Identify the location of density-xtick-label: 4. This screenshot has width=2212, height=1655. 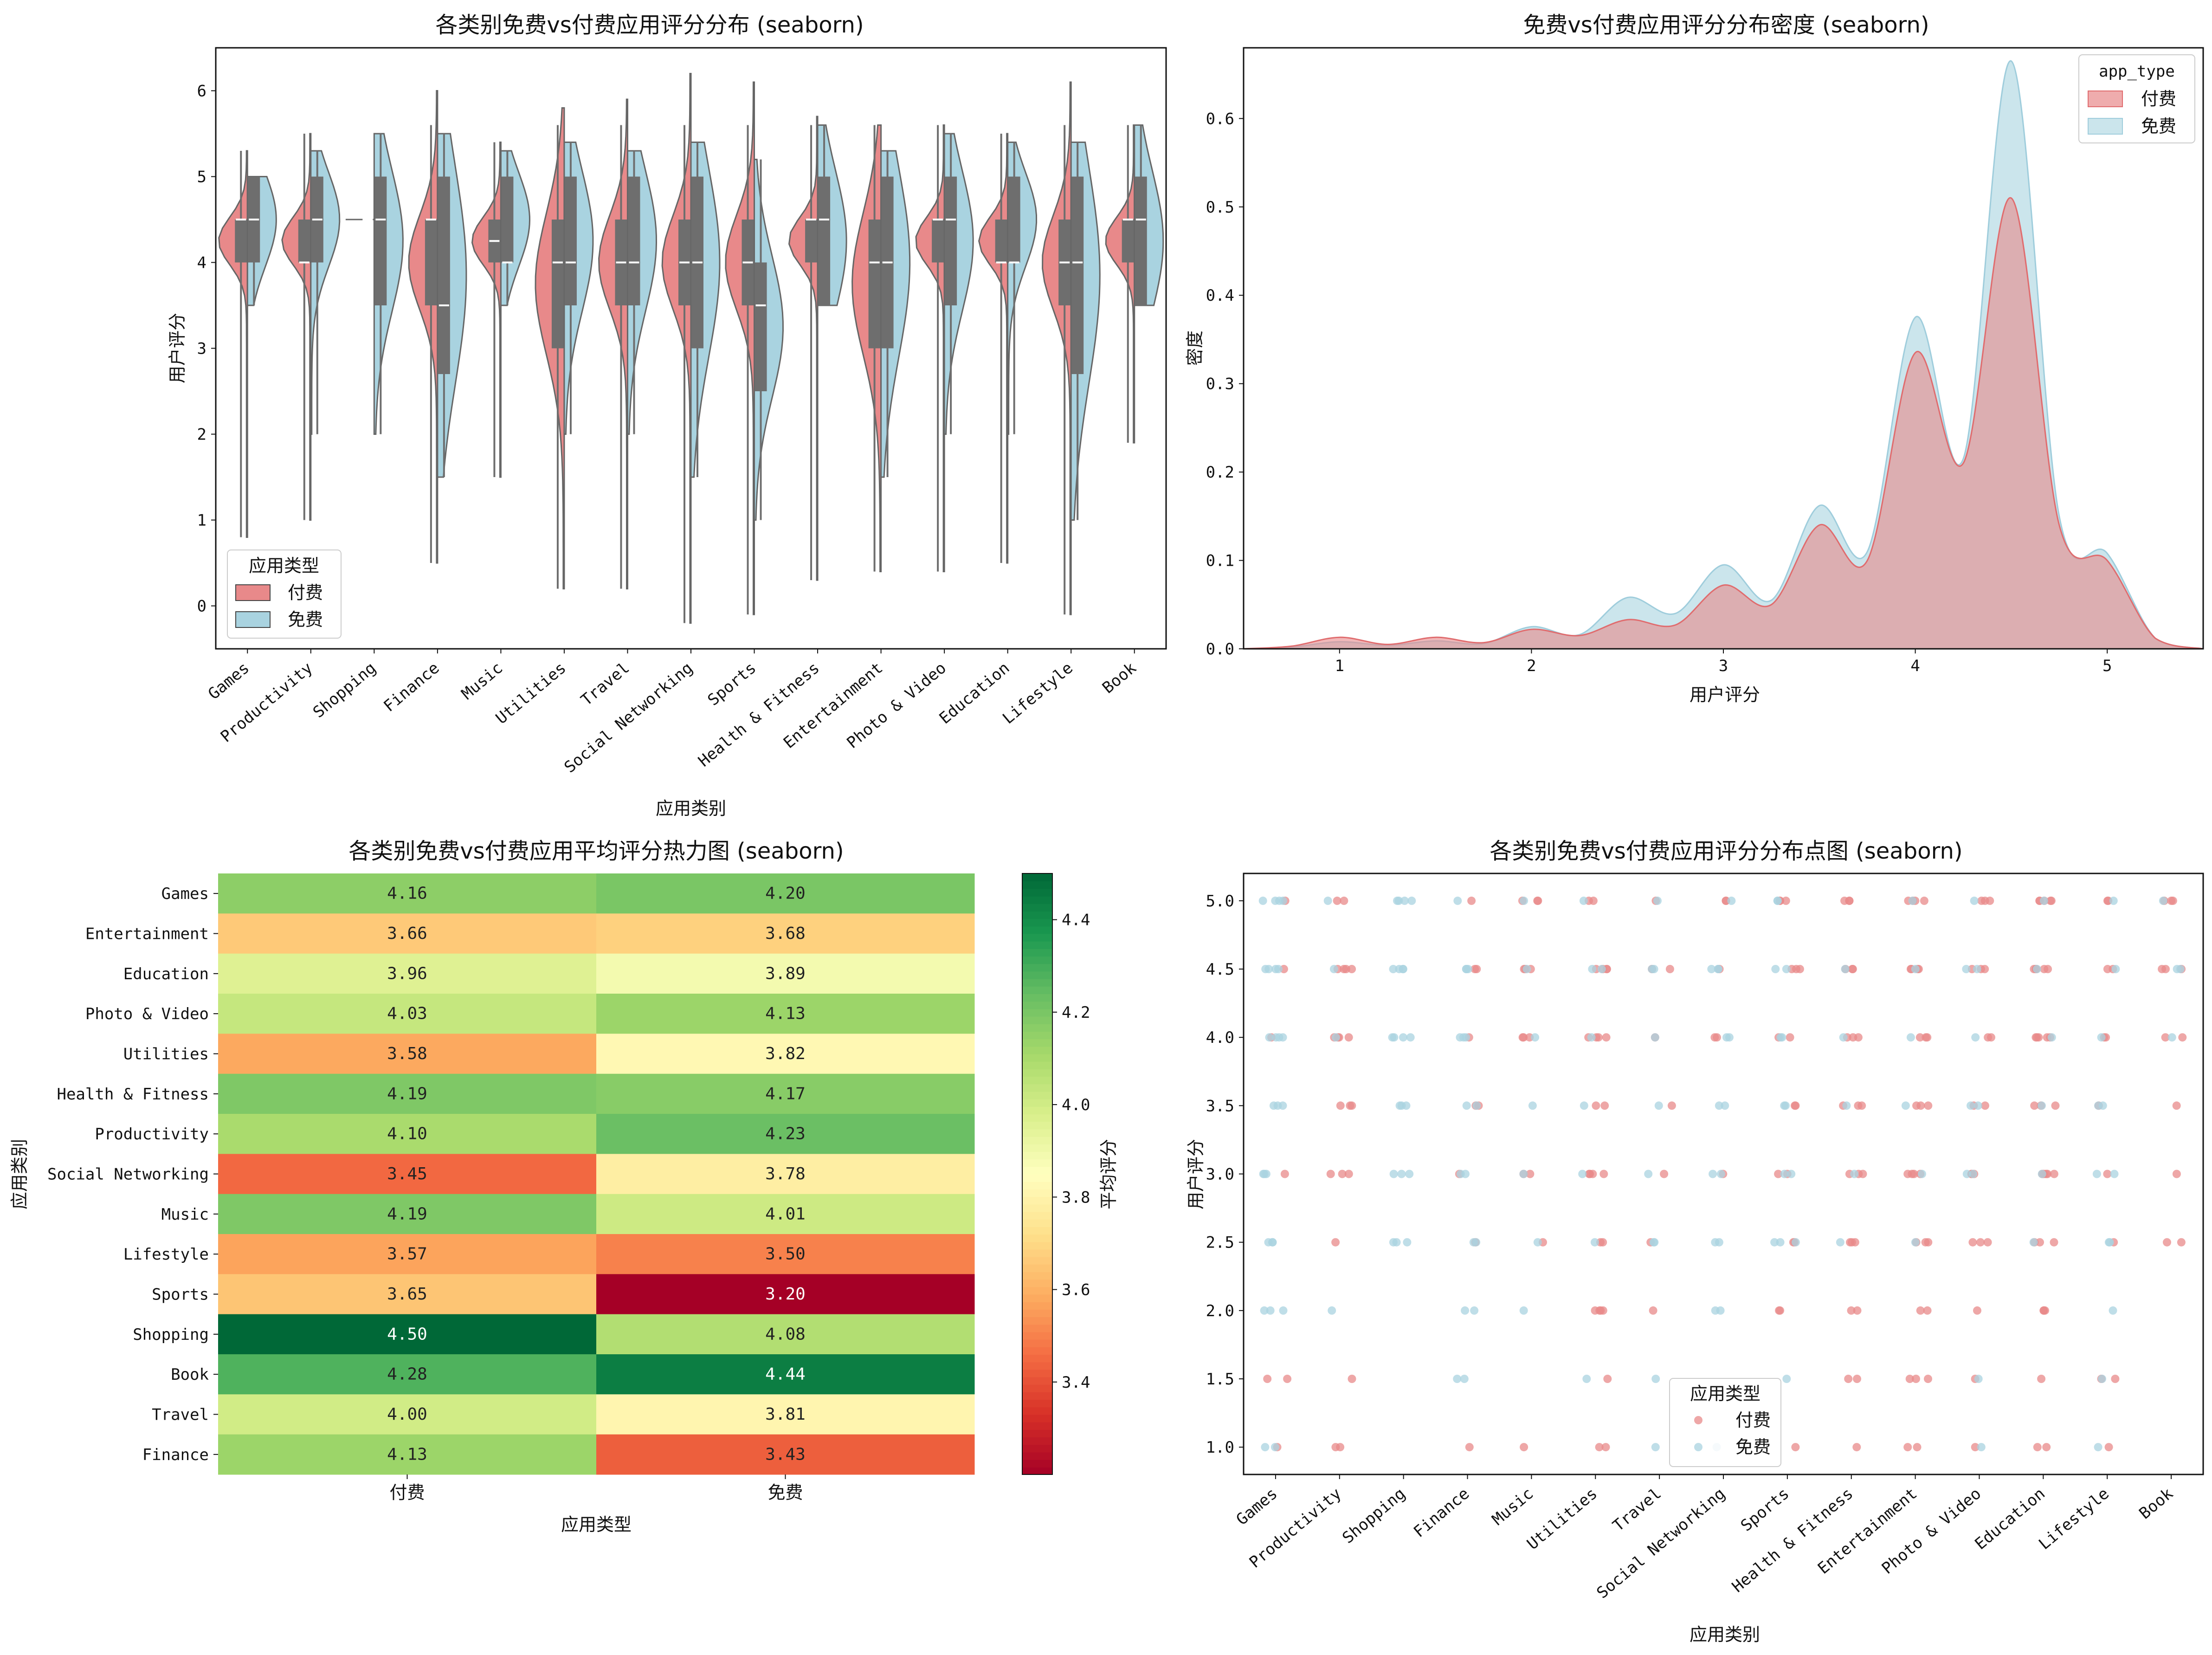
(1915, 666).